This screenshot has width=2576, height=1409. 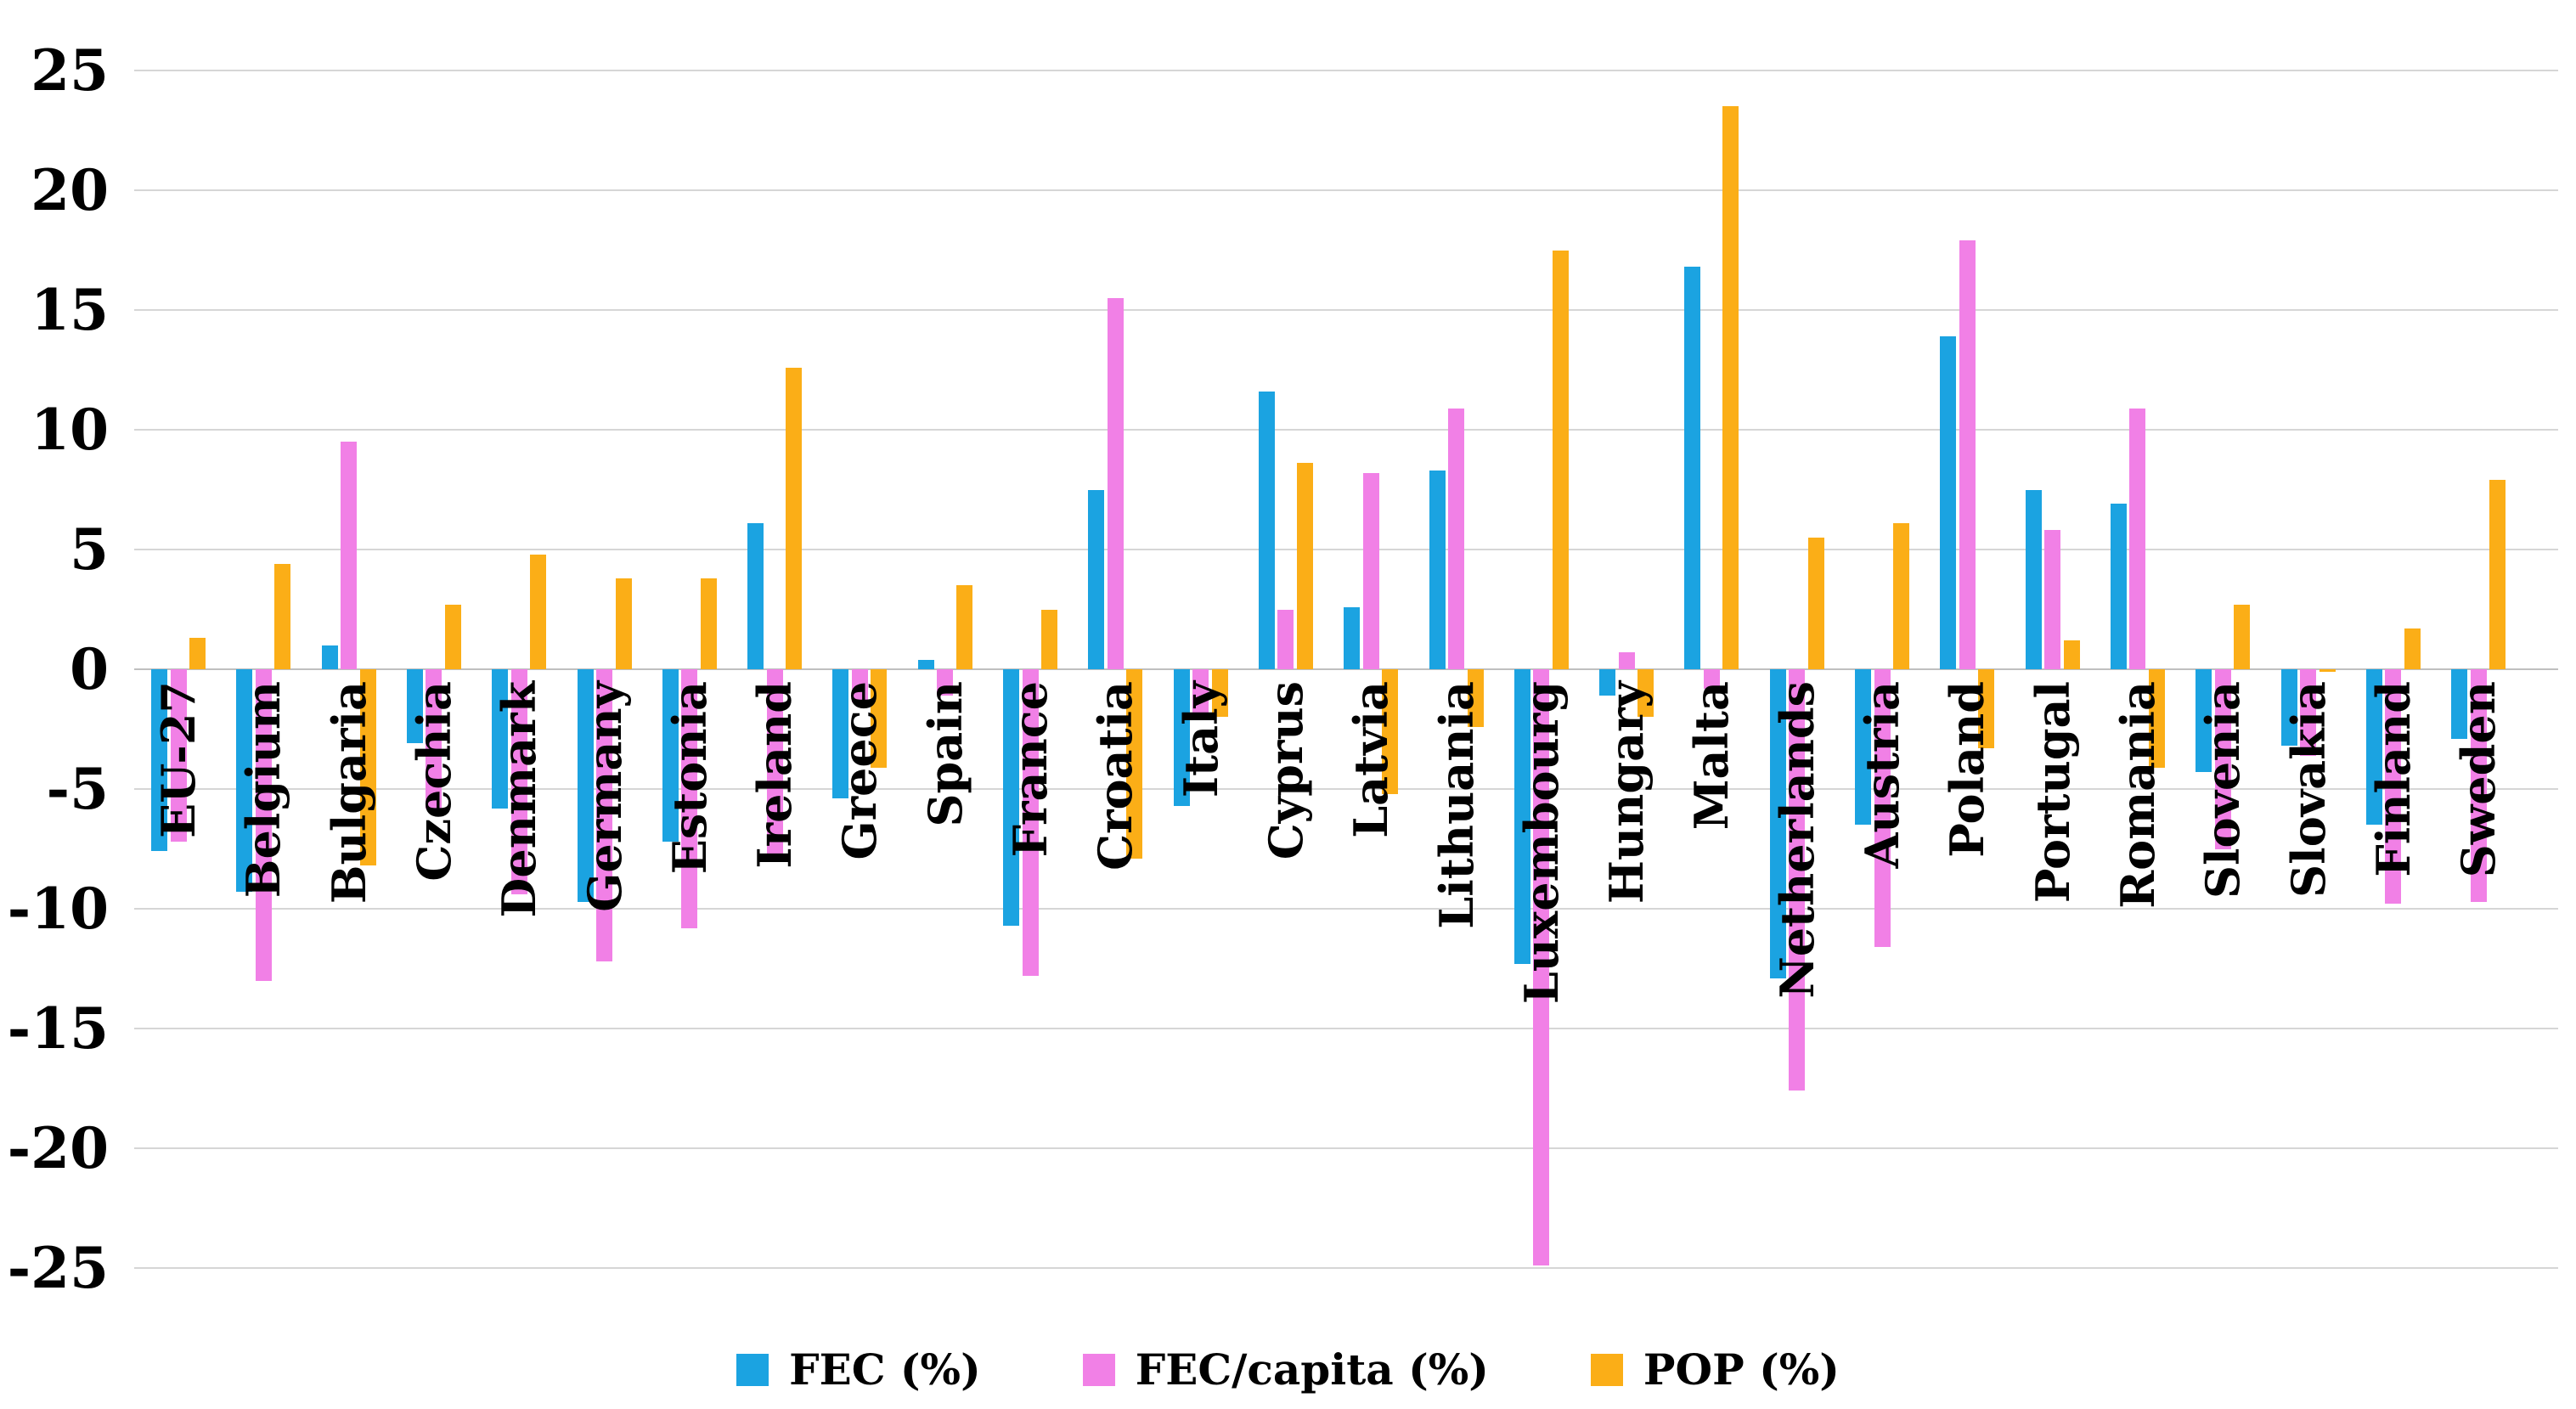 I want to click on bar-pop-finland, so click(x=2412, y=649).